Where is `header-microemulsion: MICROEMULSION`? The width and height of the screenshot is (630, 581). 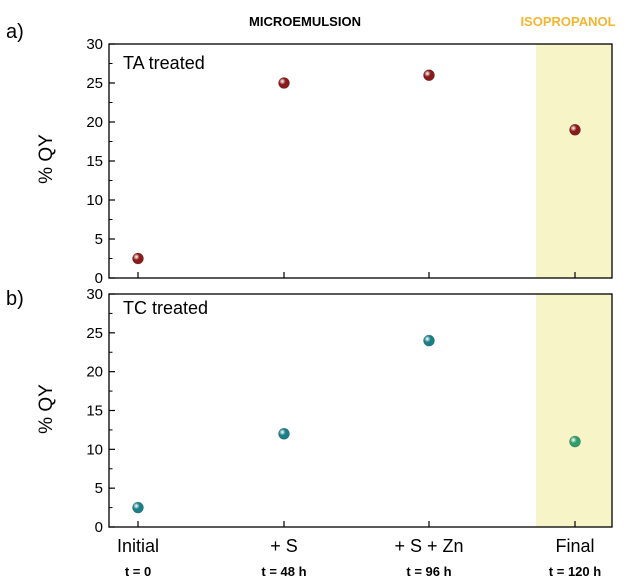 header-microemulsion: MICROEMULSION is located at coordinates (305, 21).